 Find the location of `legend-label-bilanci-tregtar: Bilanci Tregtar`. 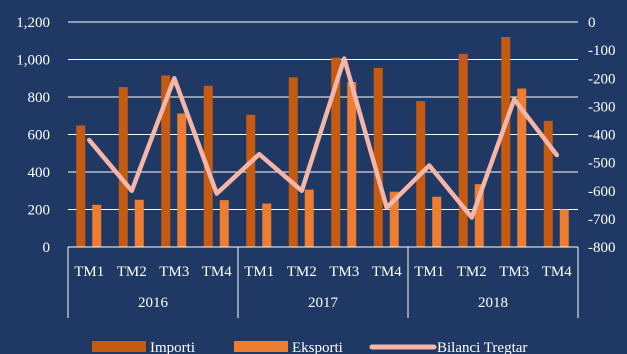

legend-label-bilanci-tregtar: Bilanci Tregtar is located at coordinates (482, 347).